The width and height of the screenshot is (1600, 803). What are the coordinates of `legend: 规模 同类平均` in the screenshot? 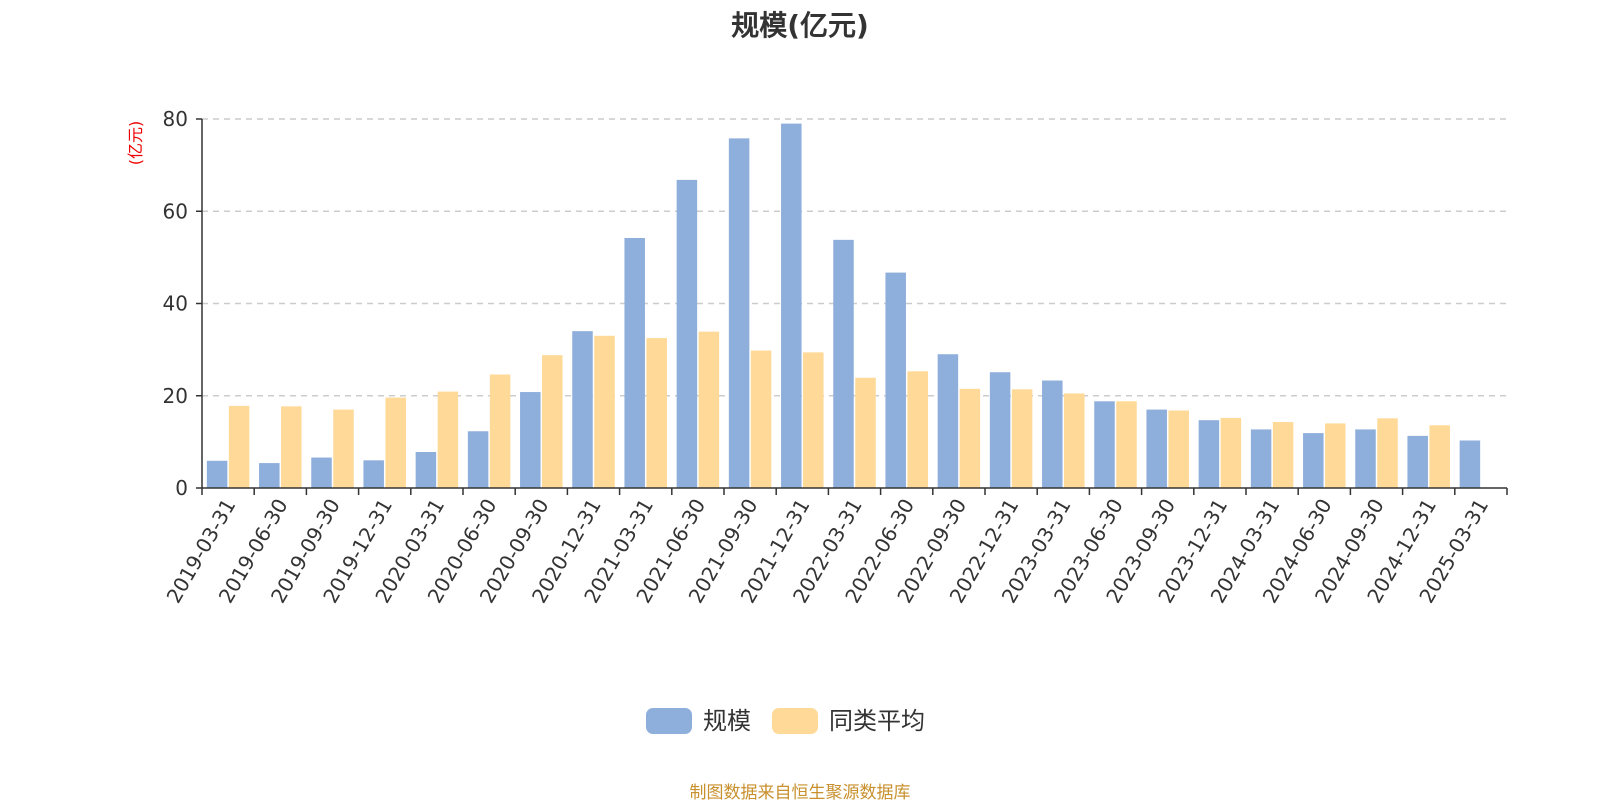 It's located at (785, 721).